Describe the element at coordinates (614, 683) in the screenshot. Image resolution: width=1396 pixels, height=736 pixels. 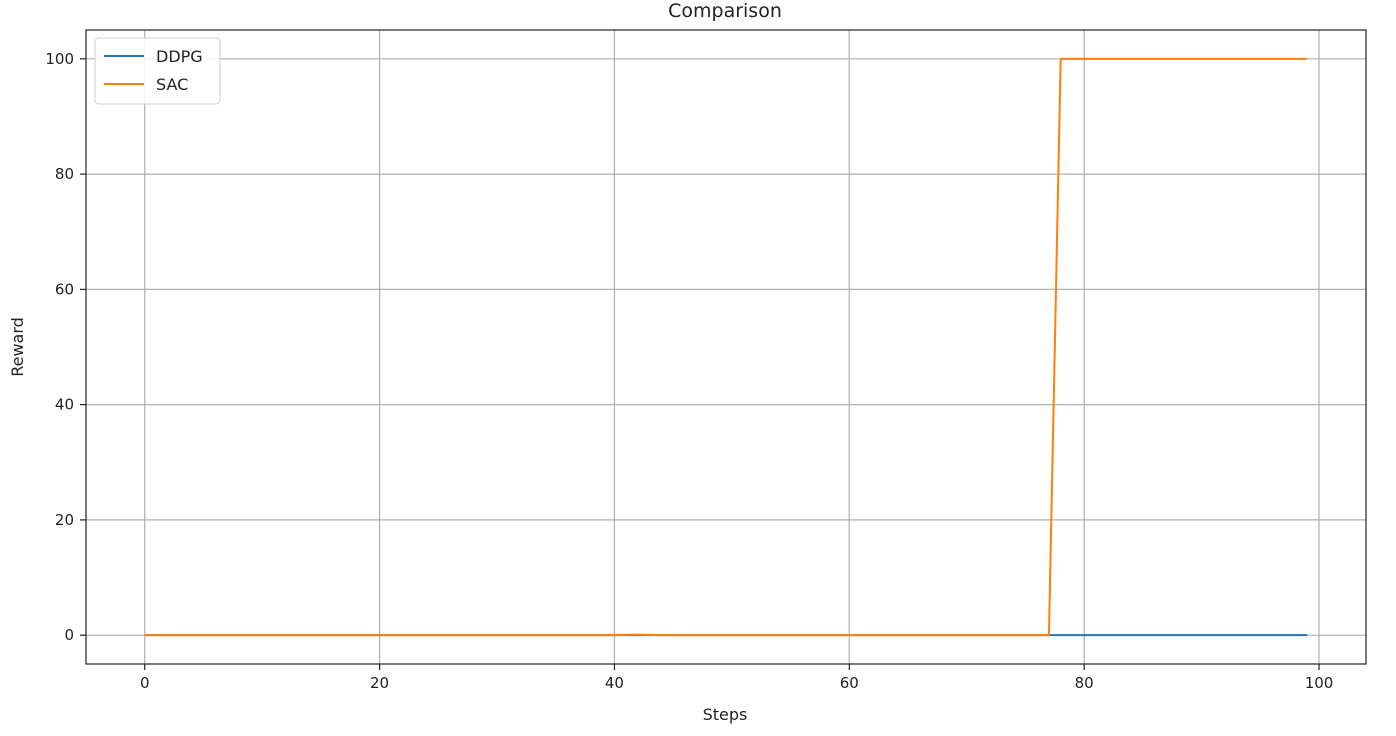
I see `x-tick-label: 40` at that location.